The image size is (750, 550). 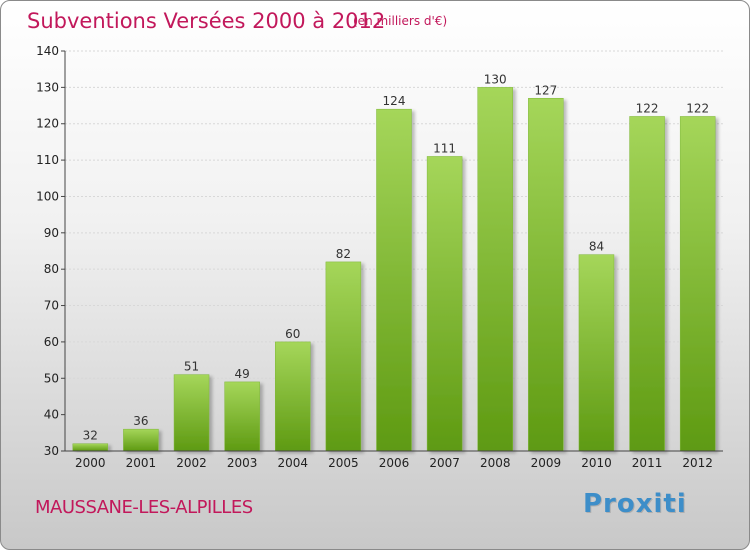 I want to click on data-label-2000: 32, so click(x=90, y=436).